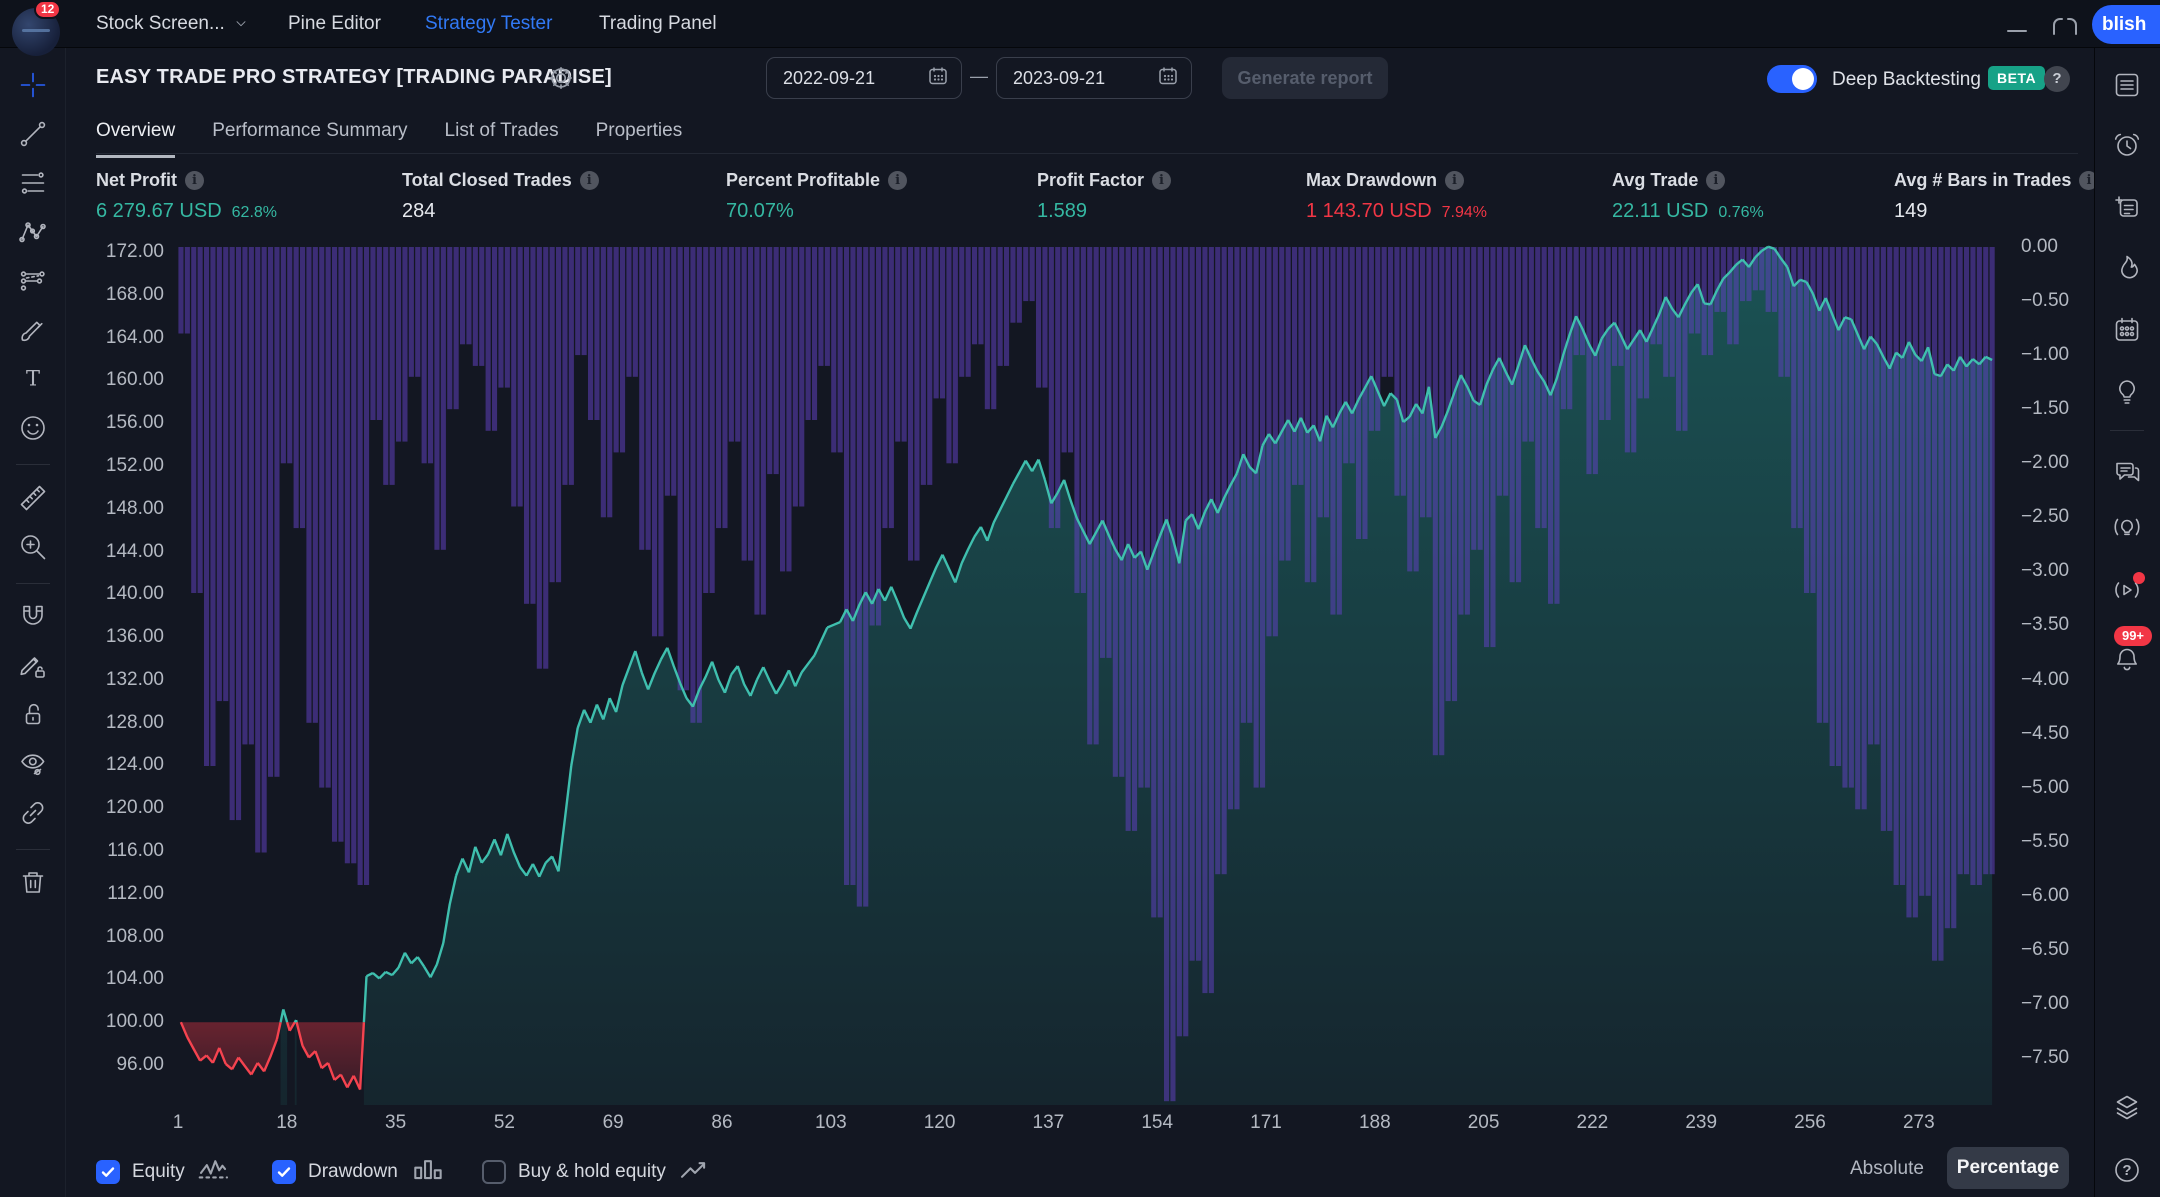  What do you see at coordinates (33, 764) in the screenshot?
I see `hide-drawings-tool` at bounding box center [33, 764].